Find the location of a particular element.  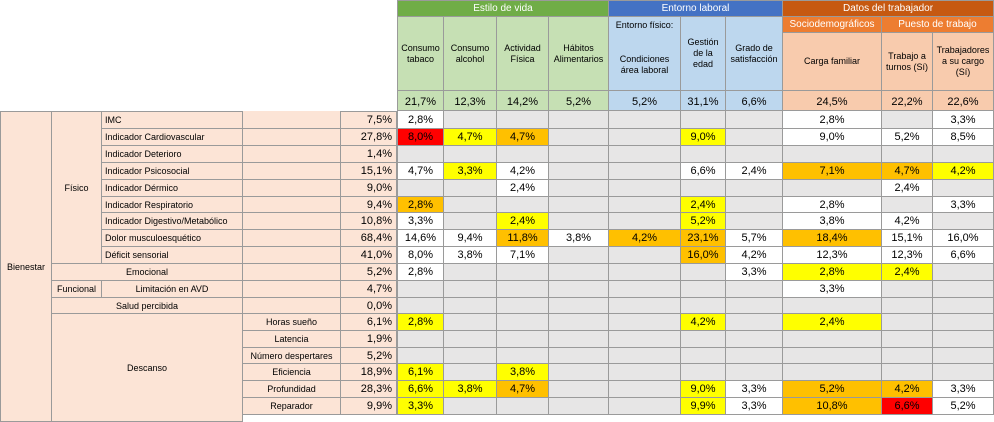

value-cell: 3,8% is located at coordinates (523, 372).